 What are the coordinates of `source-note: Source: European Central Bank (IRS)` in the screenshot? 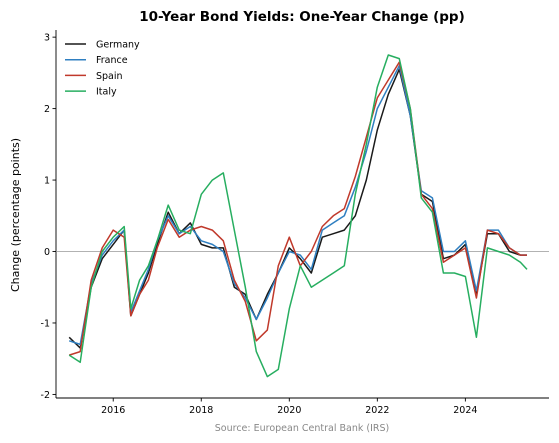 It's located at (302, 428).